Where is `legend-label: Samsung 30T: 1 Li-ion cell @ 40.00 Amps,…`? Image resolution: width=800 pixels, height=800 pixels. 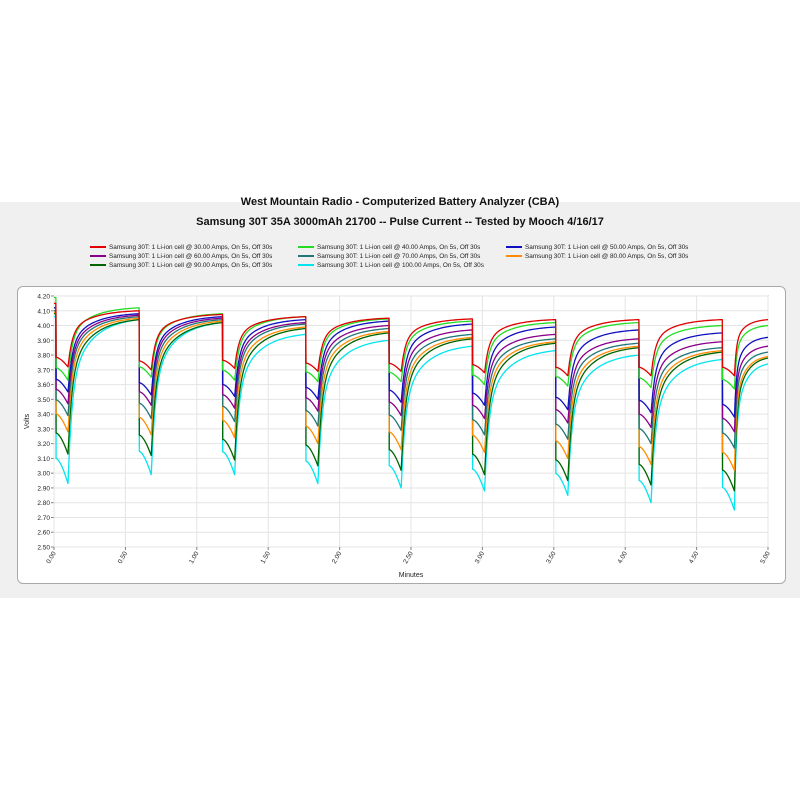 legend-label: Samsung 30T: 1 Li-ion cell @ 40.00 Amps,… is located at coordinates (399, 247).